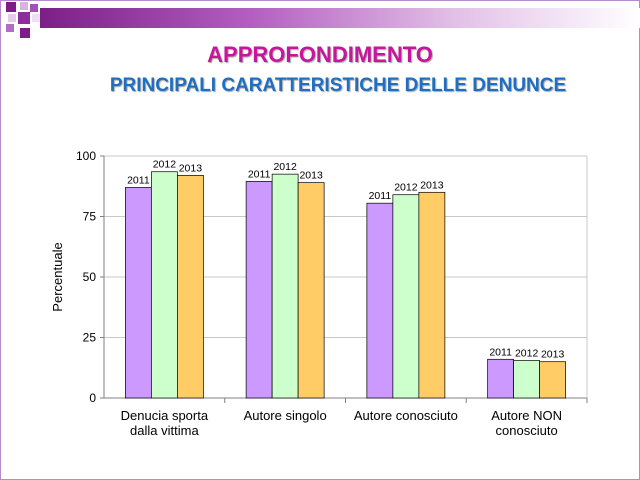 This screenshot has width=640, height=480. Describe the element at coordinates (57, 276) in the screenshot. I see `y-axis-label: Percentuale` at that location.